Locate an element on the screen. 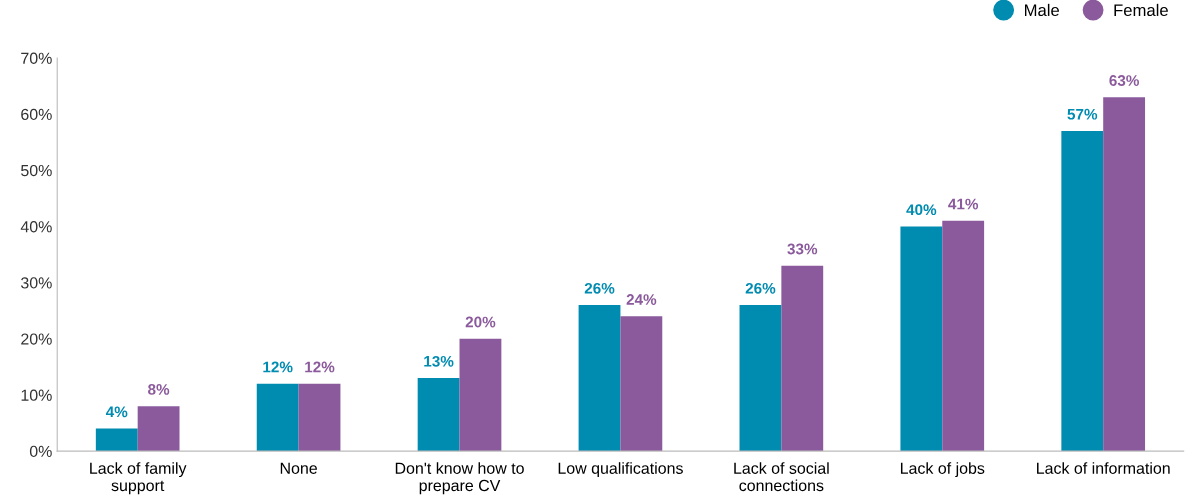  y-tick-label: 0% is located at coordinates (40, 451).